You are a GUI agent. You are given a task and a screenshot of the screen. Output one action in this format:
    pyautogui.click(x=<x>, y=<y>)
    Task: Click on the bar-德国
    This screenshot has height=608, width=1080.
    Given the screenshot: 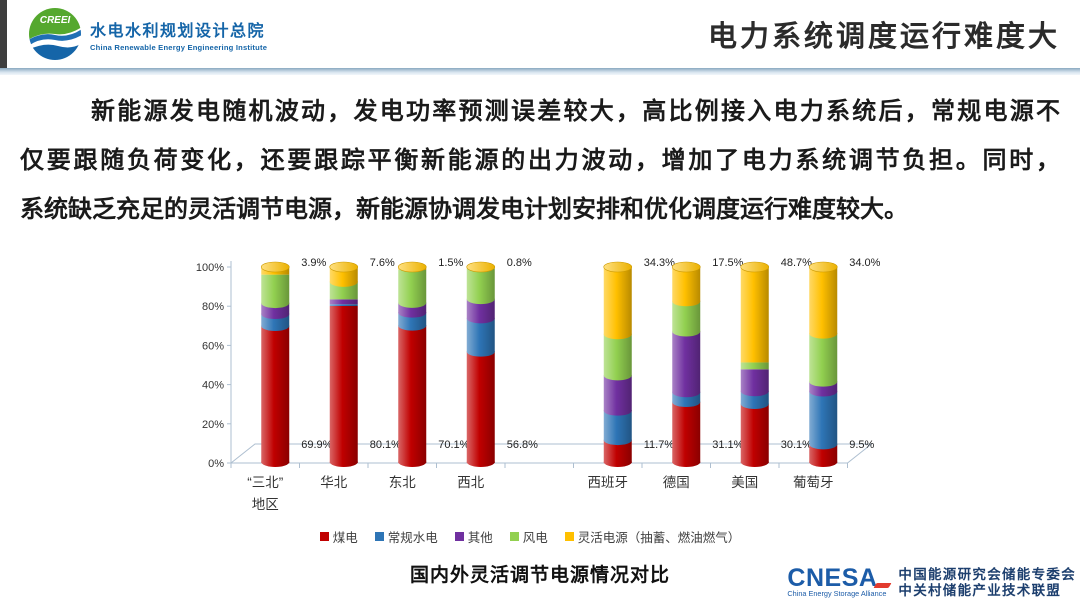 What is the action you would take?
    pyautogui.click(x=686, y=364)
    